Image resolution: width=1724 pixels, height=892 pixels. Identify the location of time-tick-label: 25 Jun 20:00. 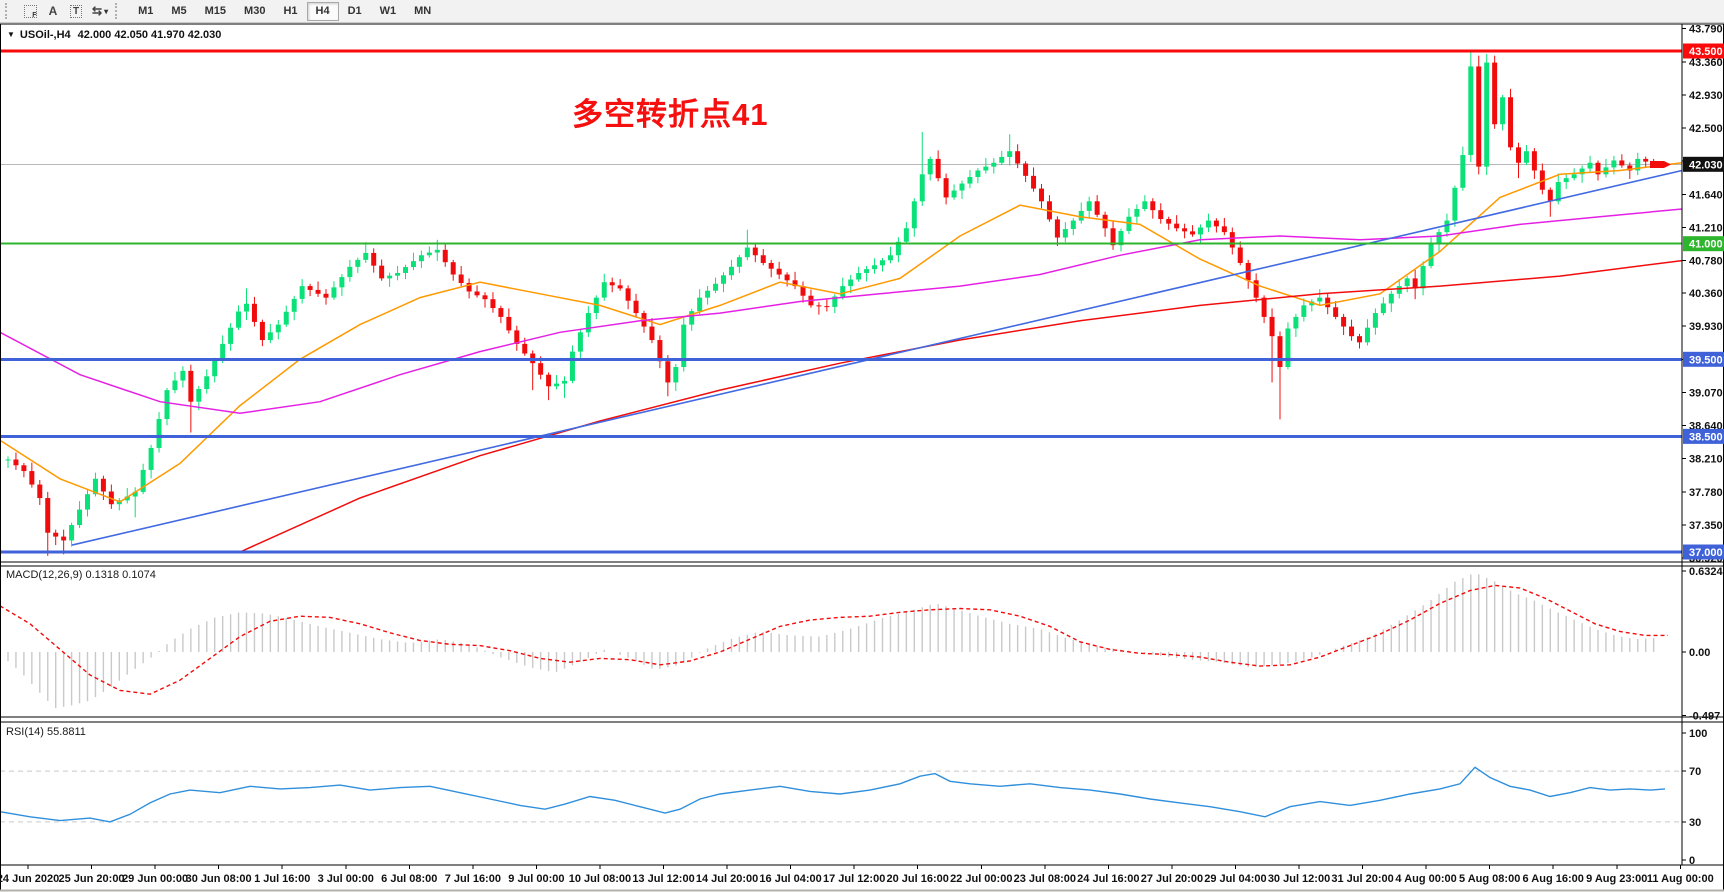
(92, 879).